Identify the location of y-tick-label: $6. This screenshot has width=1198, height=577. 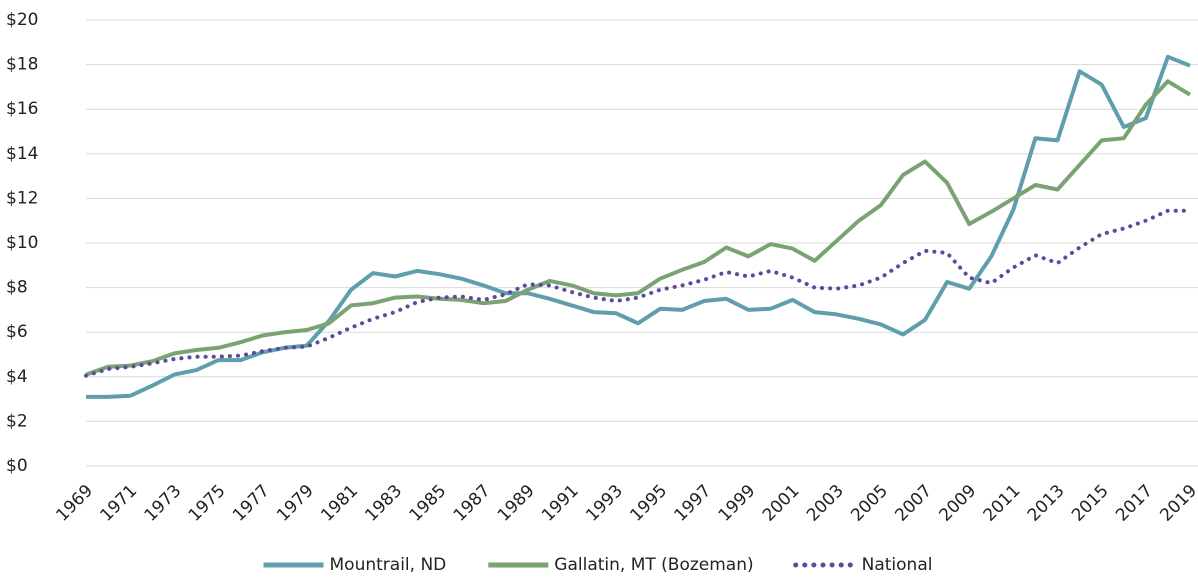
(17, 332).